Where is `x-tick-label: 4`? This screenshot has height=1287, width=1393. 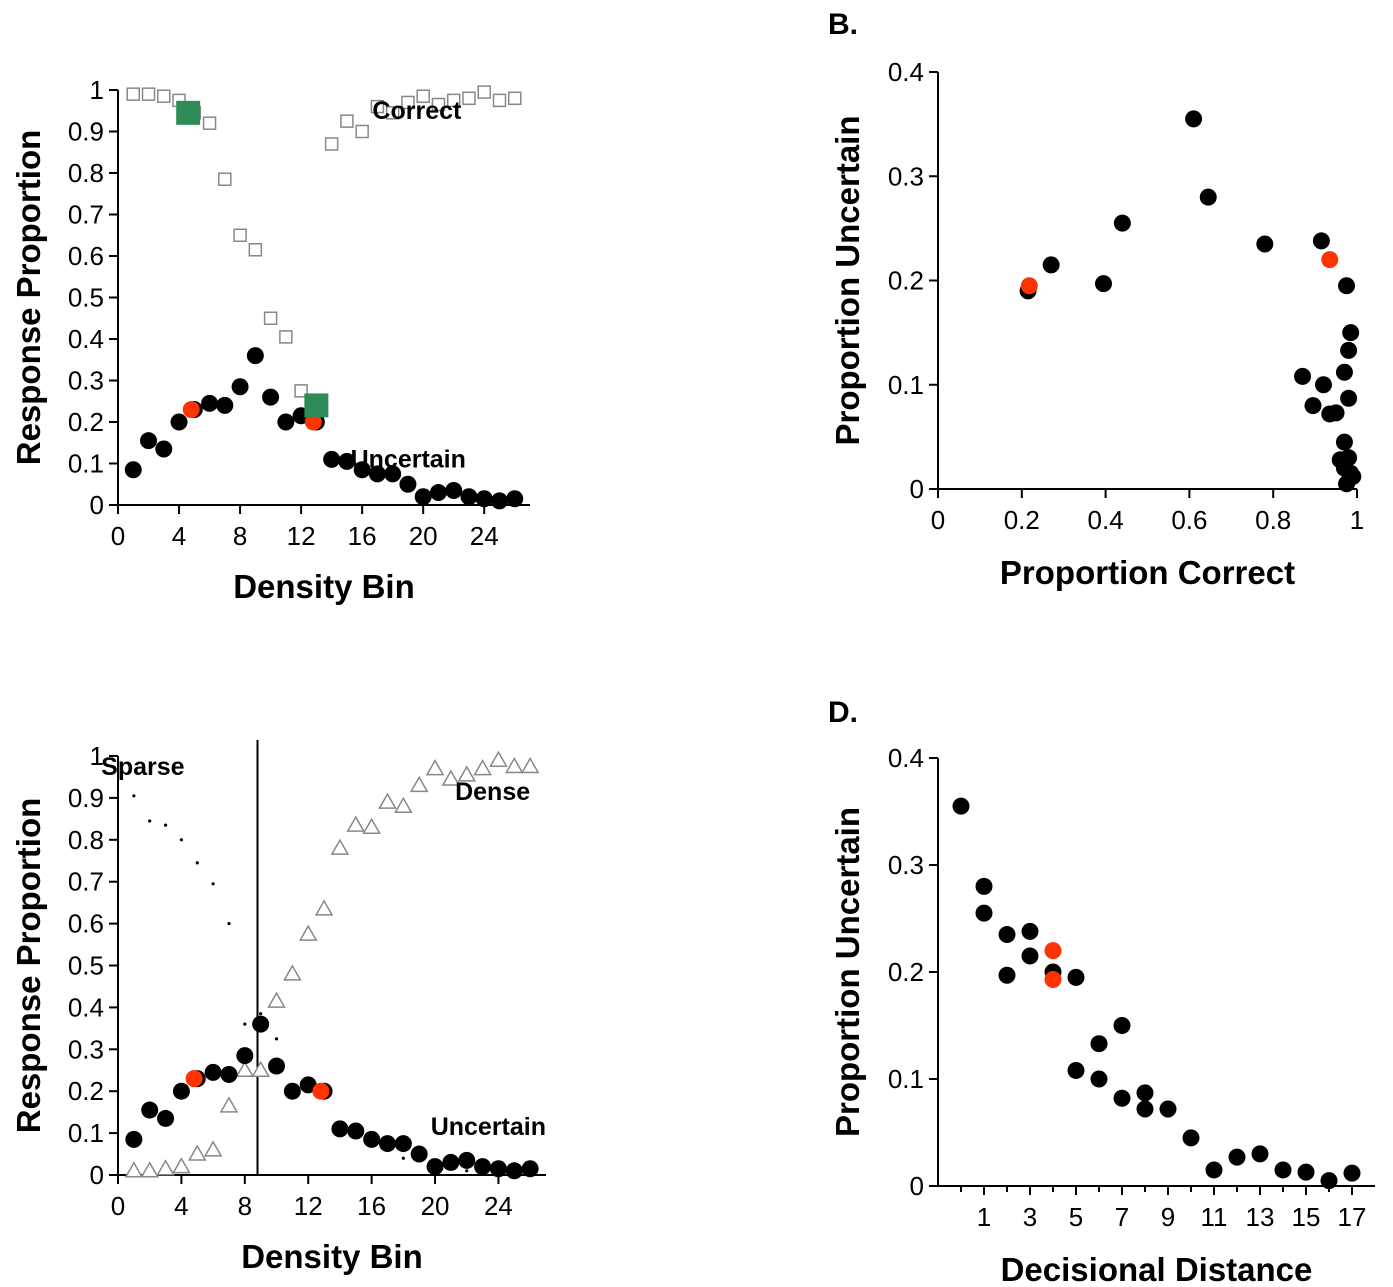
x-tick-label: 4 is located at coordinates (181, 1206).